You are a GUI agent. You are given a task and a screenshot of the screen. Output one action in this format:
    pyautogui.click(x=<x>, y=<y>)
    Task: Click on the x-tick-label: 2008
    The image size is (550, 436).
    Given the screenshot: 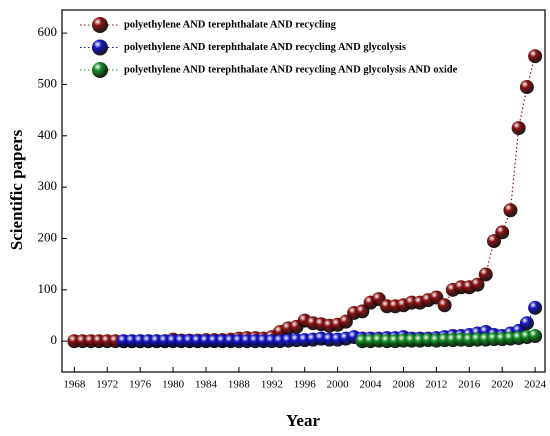 What is the action you would take?
    pyautogui.click(x=403, y=385)
    